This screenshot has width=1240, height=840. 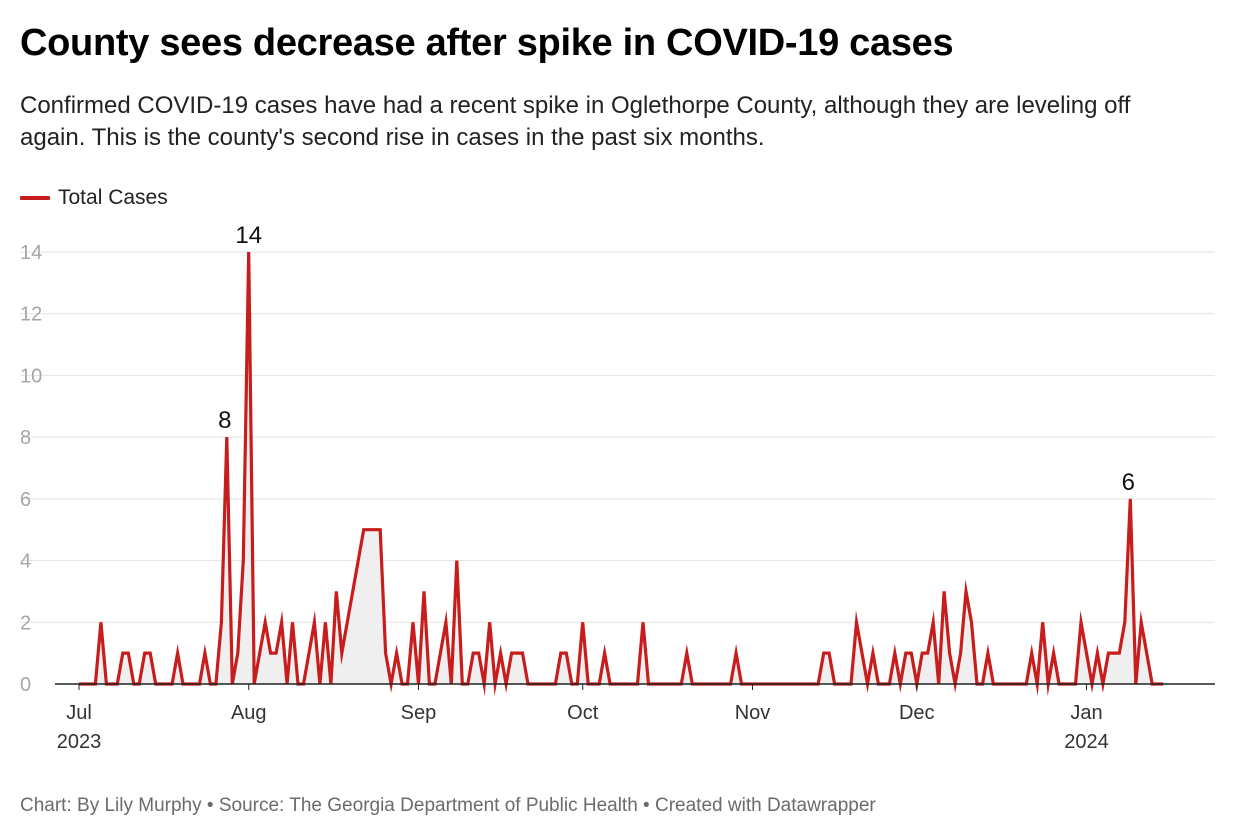 I want to click on x-tick-label: Oct, so click(x=583, y=713).